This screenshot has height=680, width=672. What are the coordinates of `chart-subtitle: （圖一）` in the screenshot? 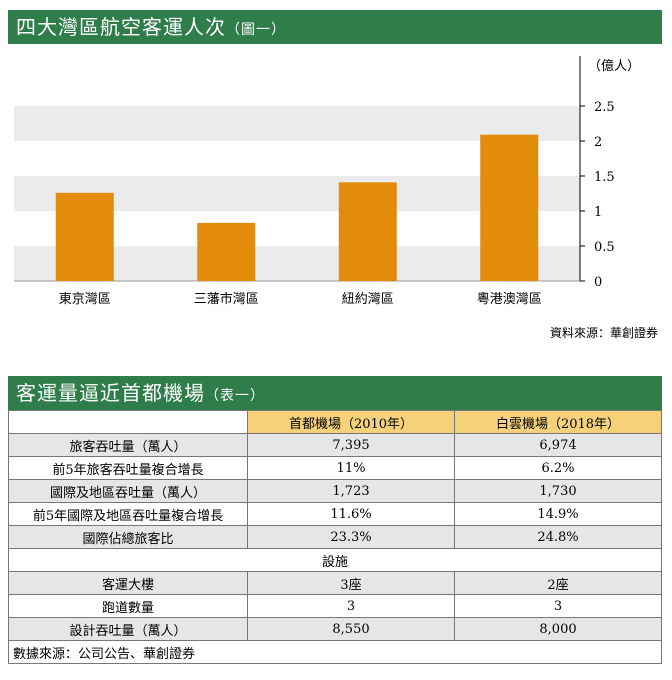 It's located at (256, 30).